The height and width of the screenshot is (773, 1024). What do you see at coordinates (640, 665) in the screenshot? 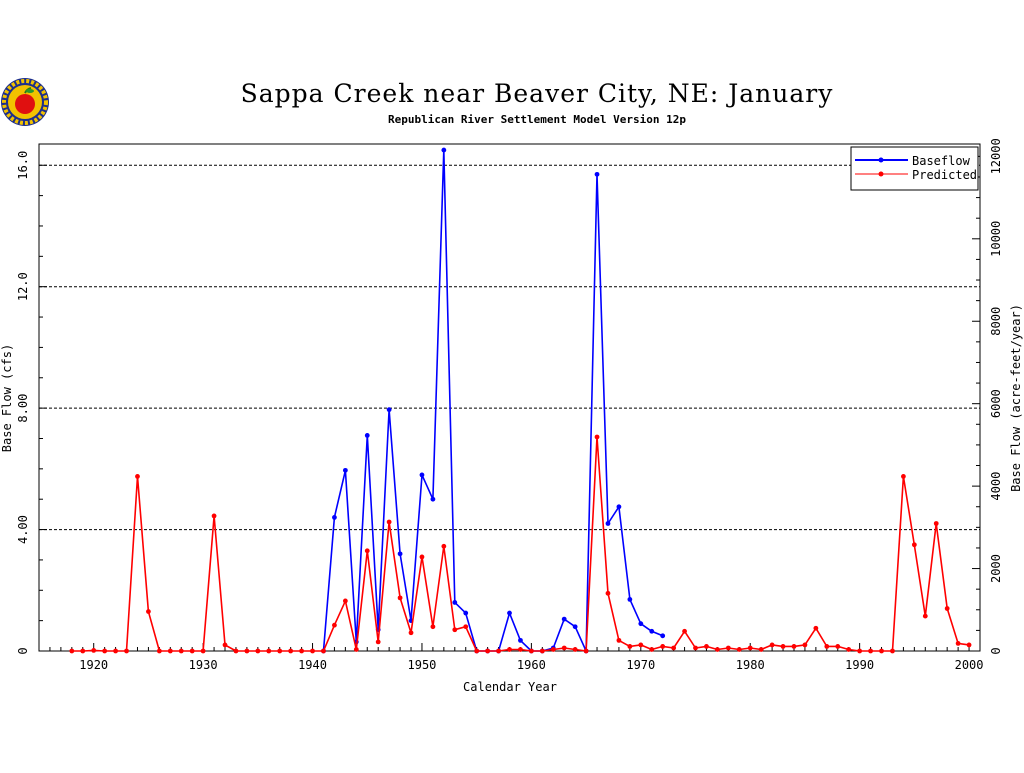
I see `x-tick-label: 1970` at bounding box center [640, 665].